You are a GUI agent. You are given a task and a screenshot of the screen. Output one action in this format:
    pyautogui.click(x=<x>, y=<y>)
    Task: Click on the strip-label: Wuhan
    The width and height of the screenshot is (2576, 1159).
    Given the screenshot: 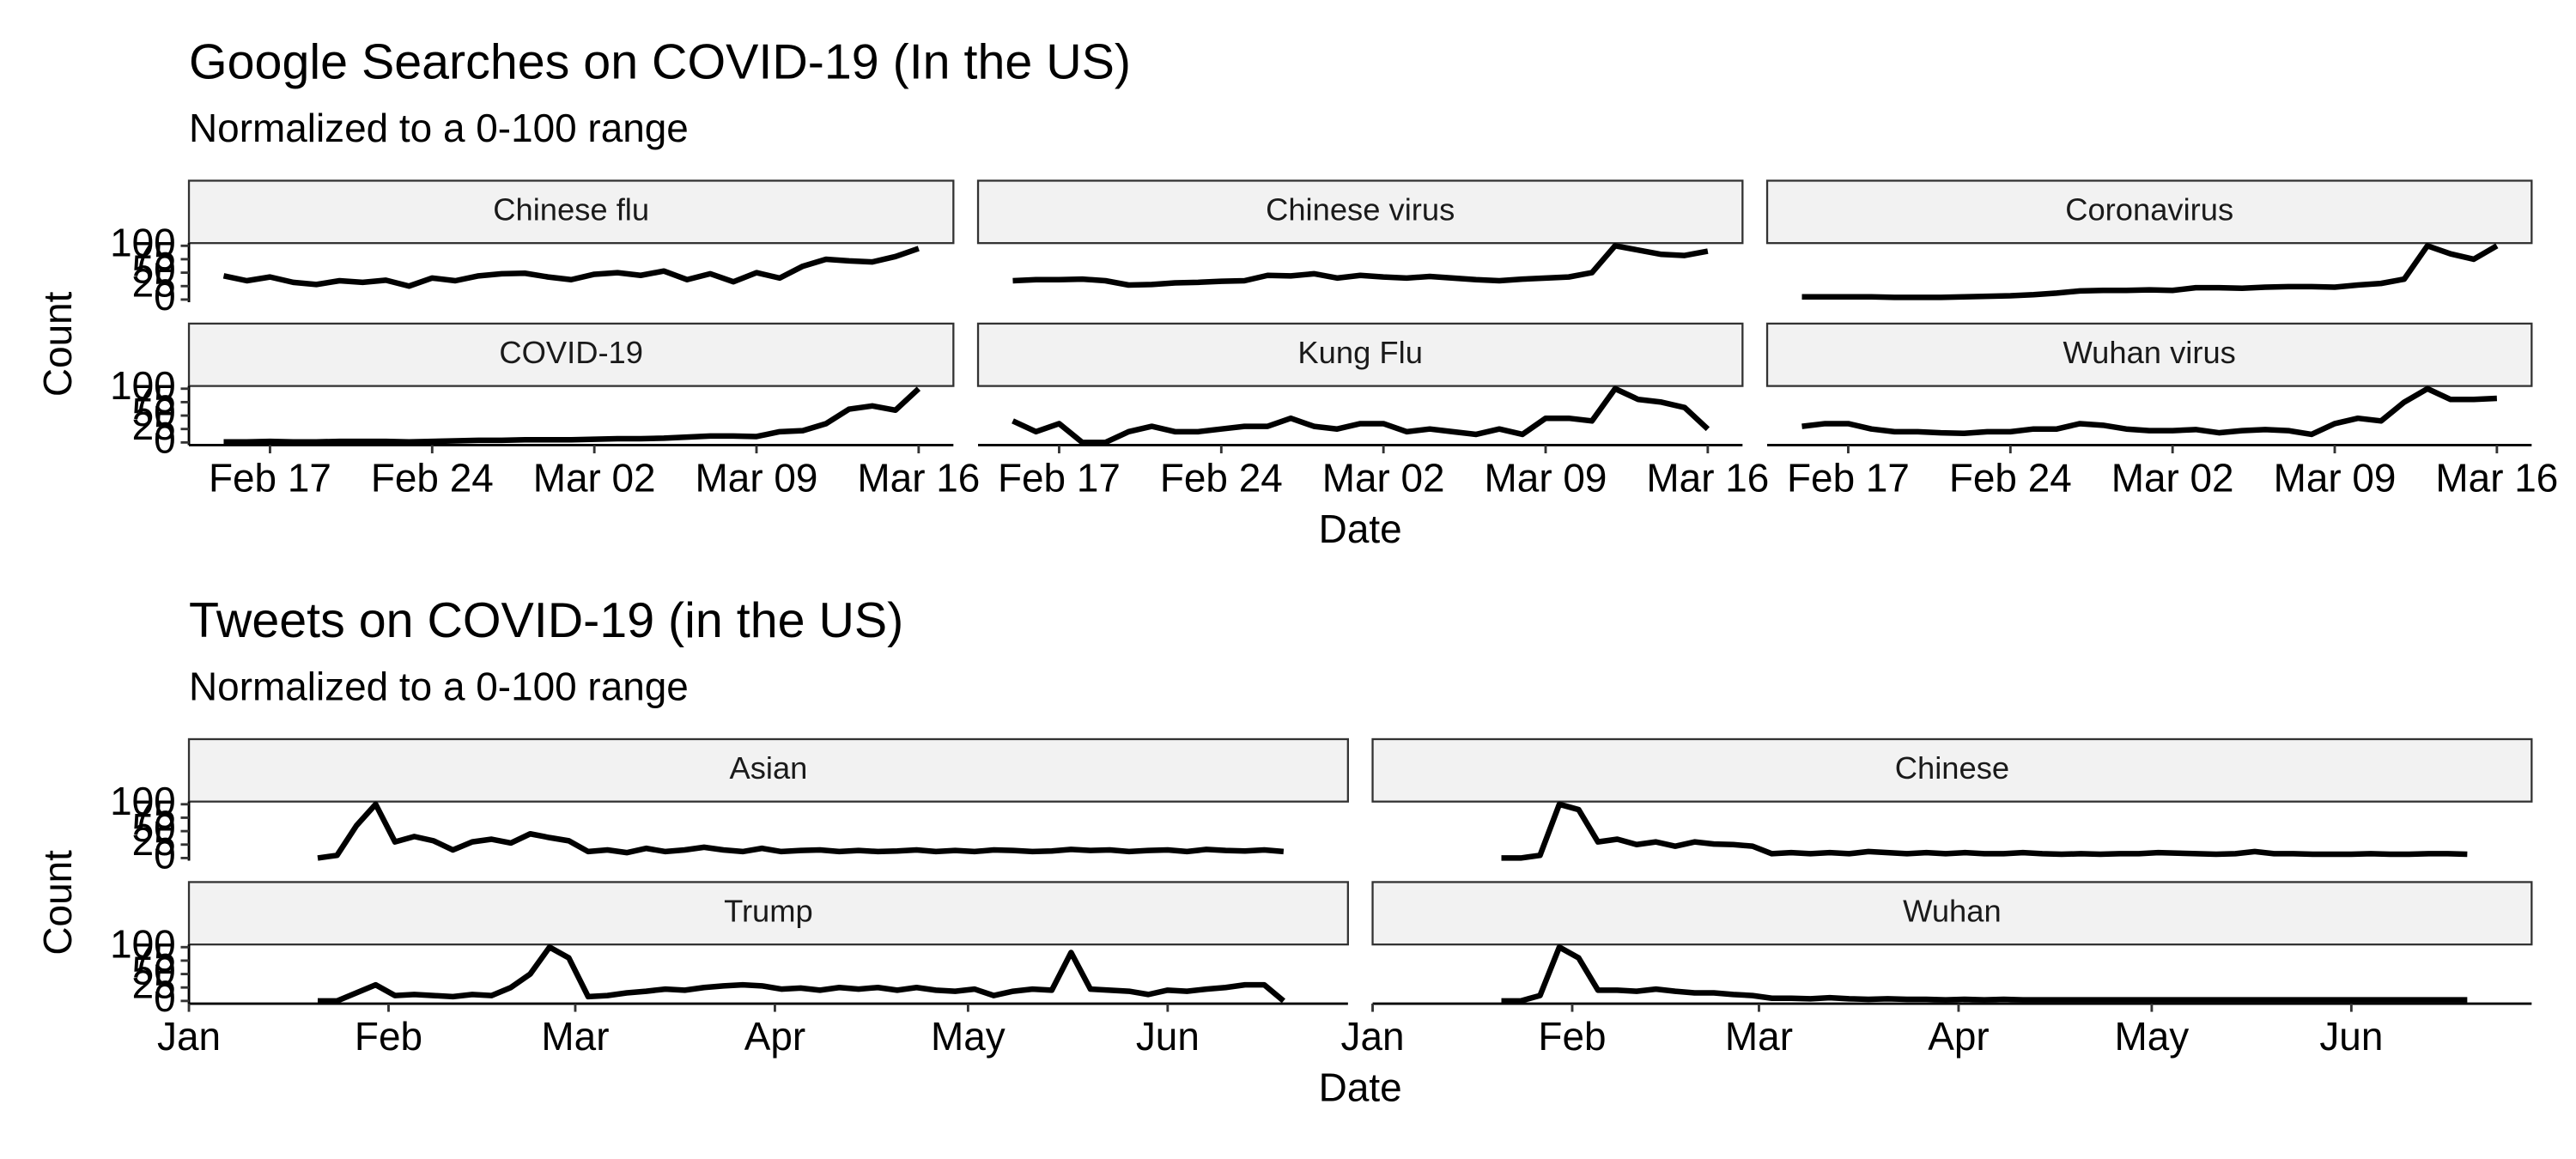 What is the action you would take?
    pyautogui.click(x=1953, y=911)
    